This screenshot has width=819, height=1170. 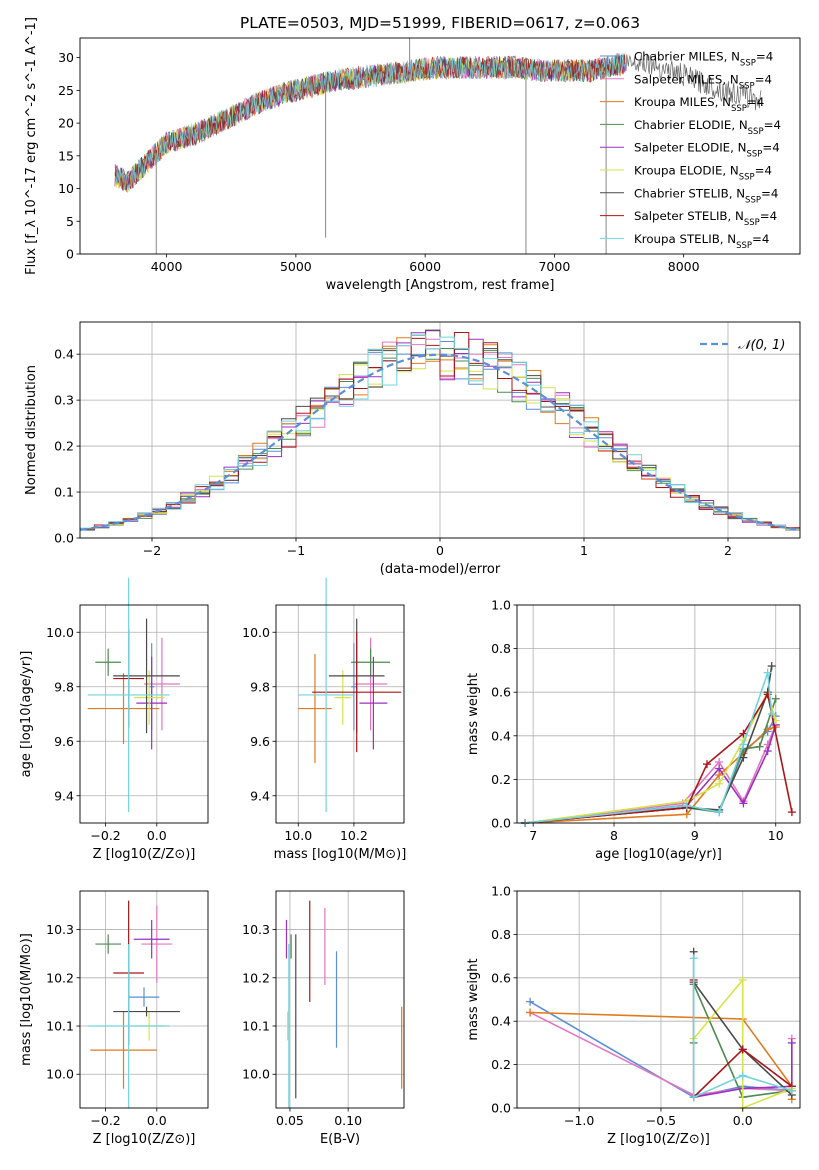 What do you see at coordinates (533, 835) in the screenshot?
I see `x-tick-label: 7` at bounding box center [533, 835].